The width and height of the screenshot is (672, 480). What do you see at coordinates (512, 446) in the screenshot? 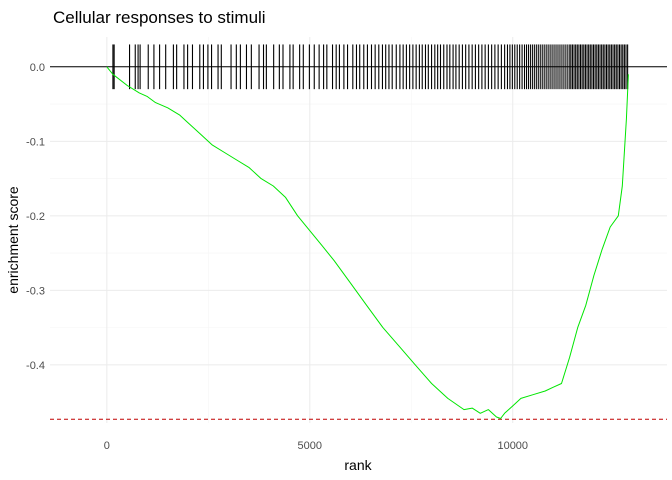
I see `x-tick-label: 10000` at bounding box center [512, 446].